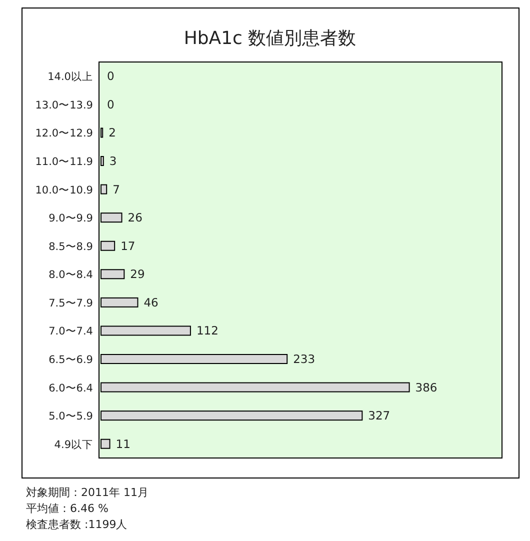 This screenshot has width=530, height=541. What do you see at coordinates (64, 105) in the screenshot?
I see `y-tick-label: 13.0〜13.9` at bounding box center [64, 105].